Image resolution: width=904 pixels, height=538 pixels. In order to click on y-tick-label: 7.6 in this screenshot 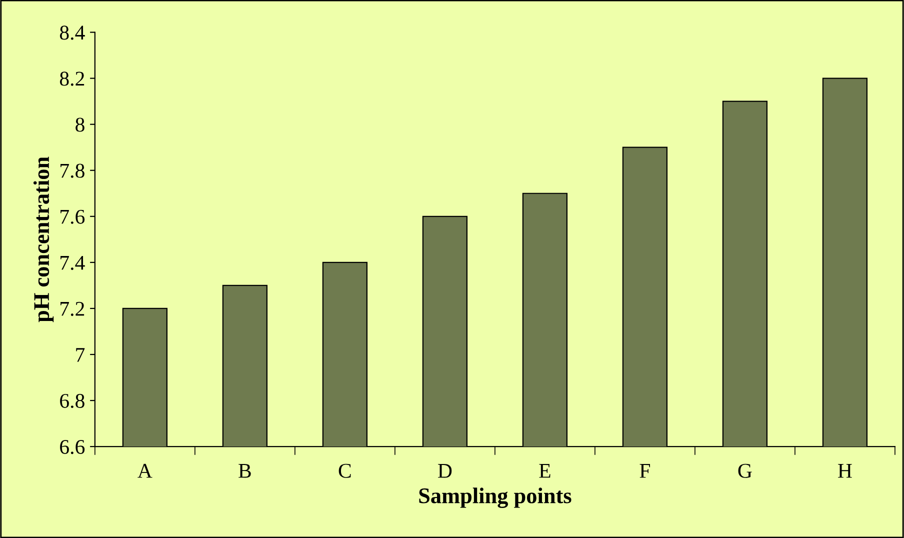, I will do `click(72, 217)`.